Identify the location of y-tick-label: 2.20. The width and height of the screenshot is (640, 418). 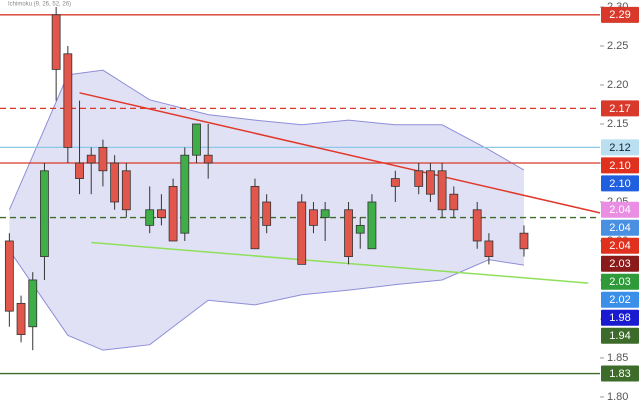
(617, 85).